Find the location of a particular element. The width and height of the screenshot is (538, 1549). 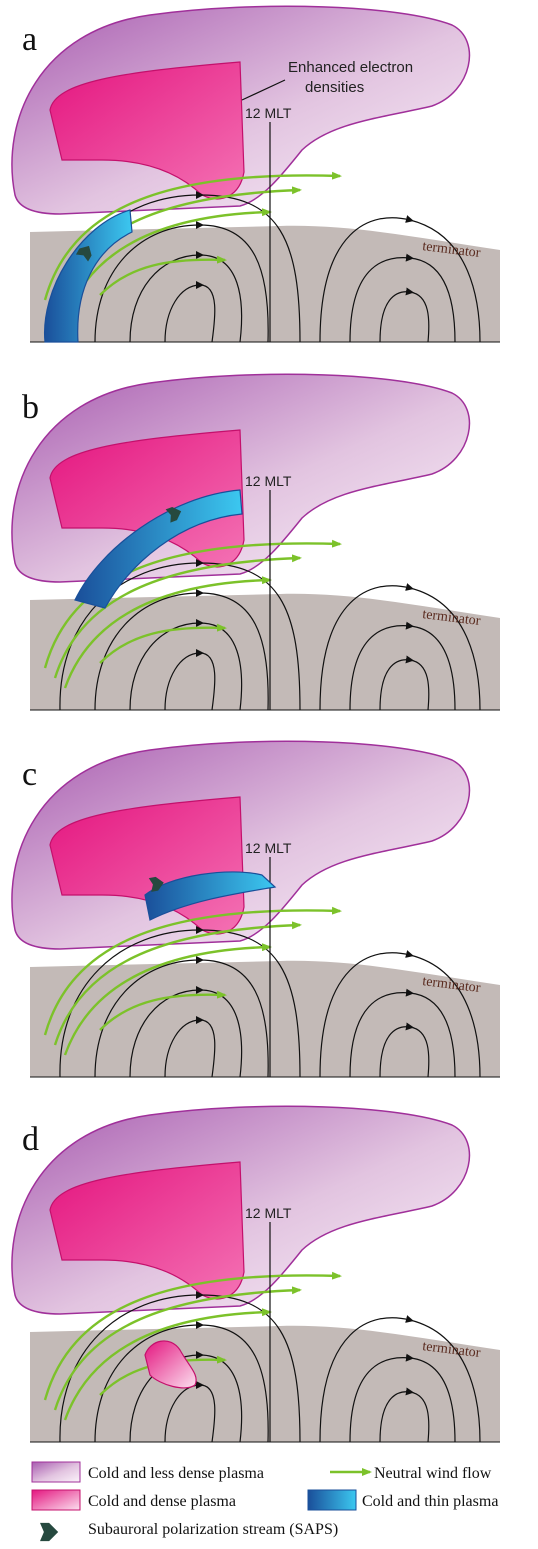

annotation: Enhanced electron is located at coordinates (350, 67).